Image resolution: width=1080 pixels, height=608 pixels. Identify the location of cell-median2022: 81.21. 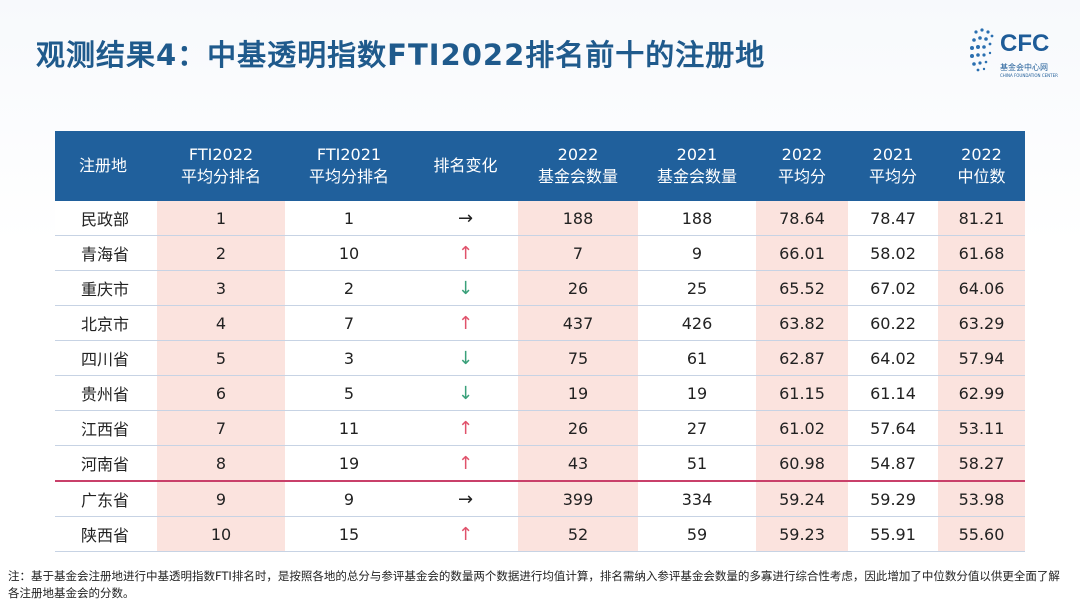
(981, 218).